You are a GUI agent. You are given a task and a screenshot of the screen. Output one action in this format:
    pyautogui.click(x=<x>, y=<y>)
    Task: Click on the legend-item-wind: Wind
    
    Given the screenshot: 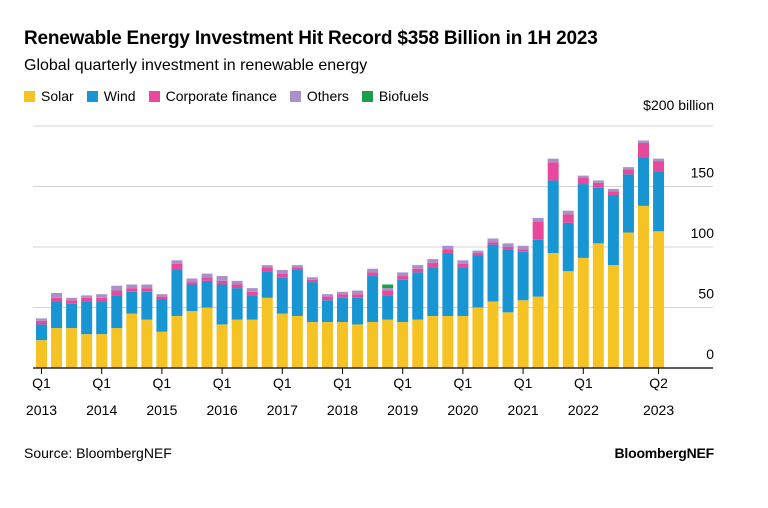 What is the action you would take?
    pyautogui.click(x=111, y=96)
    